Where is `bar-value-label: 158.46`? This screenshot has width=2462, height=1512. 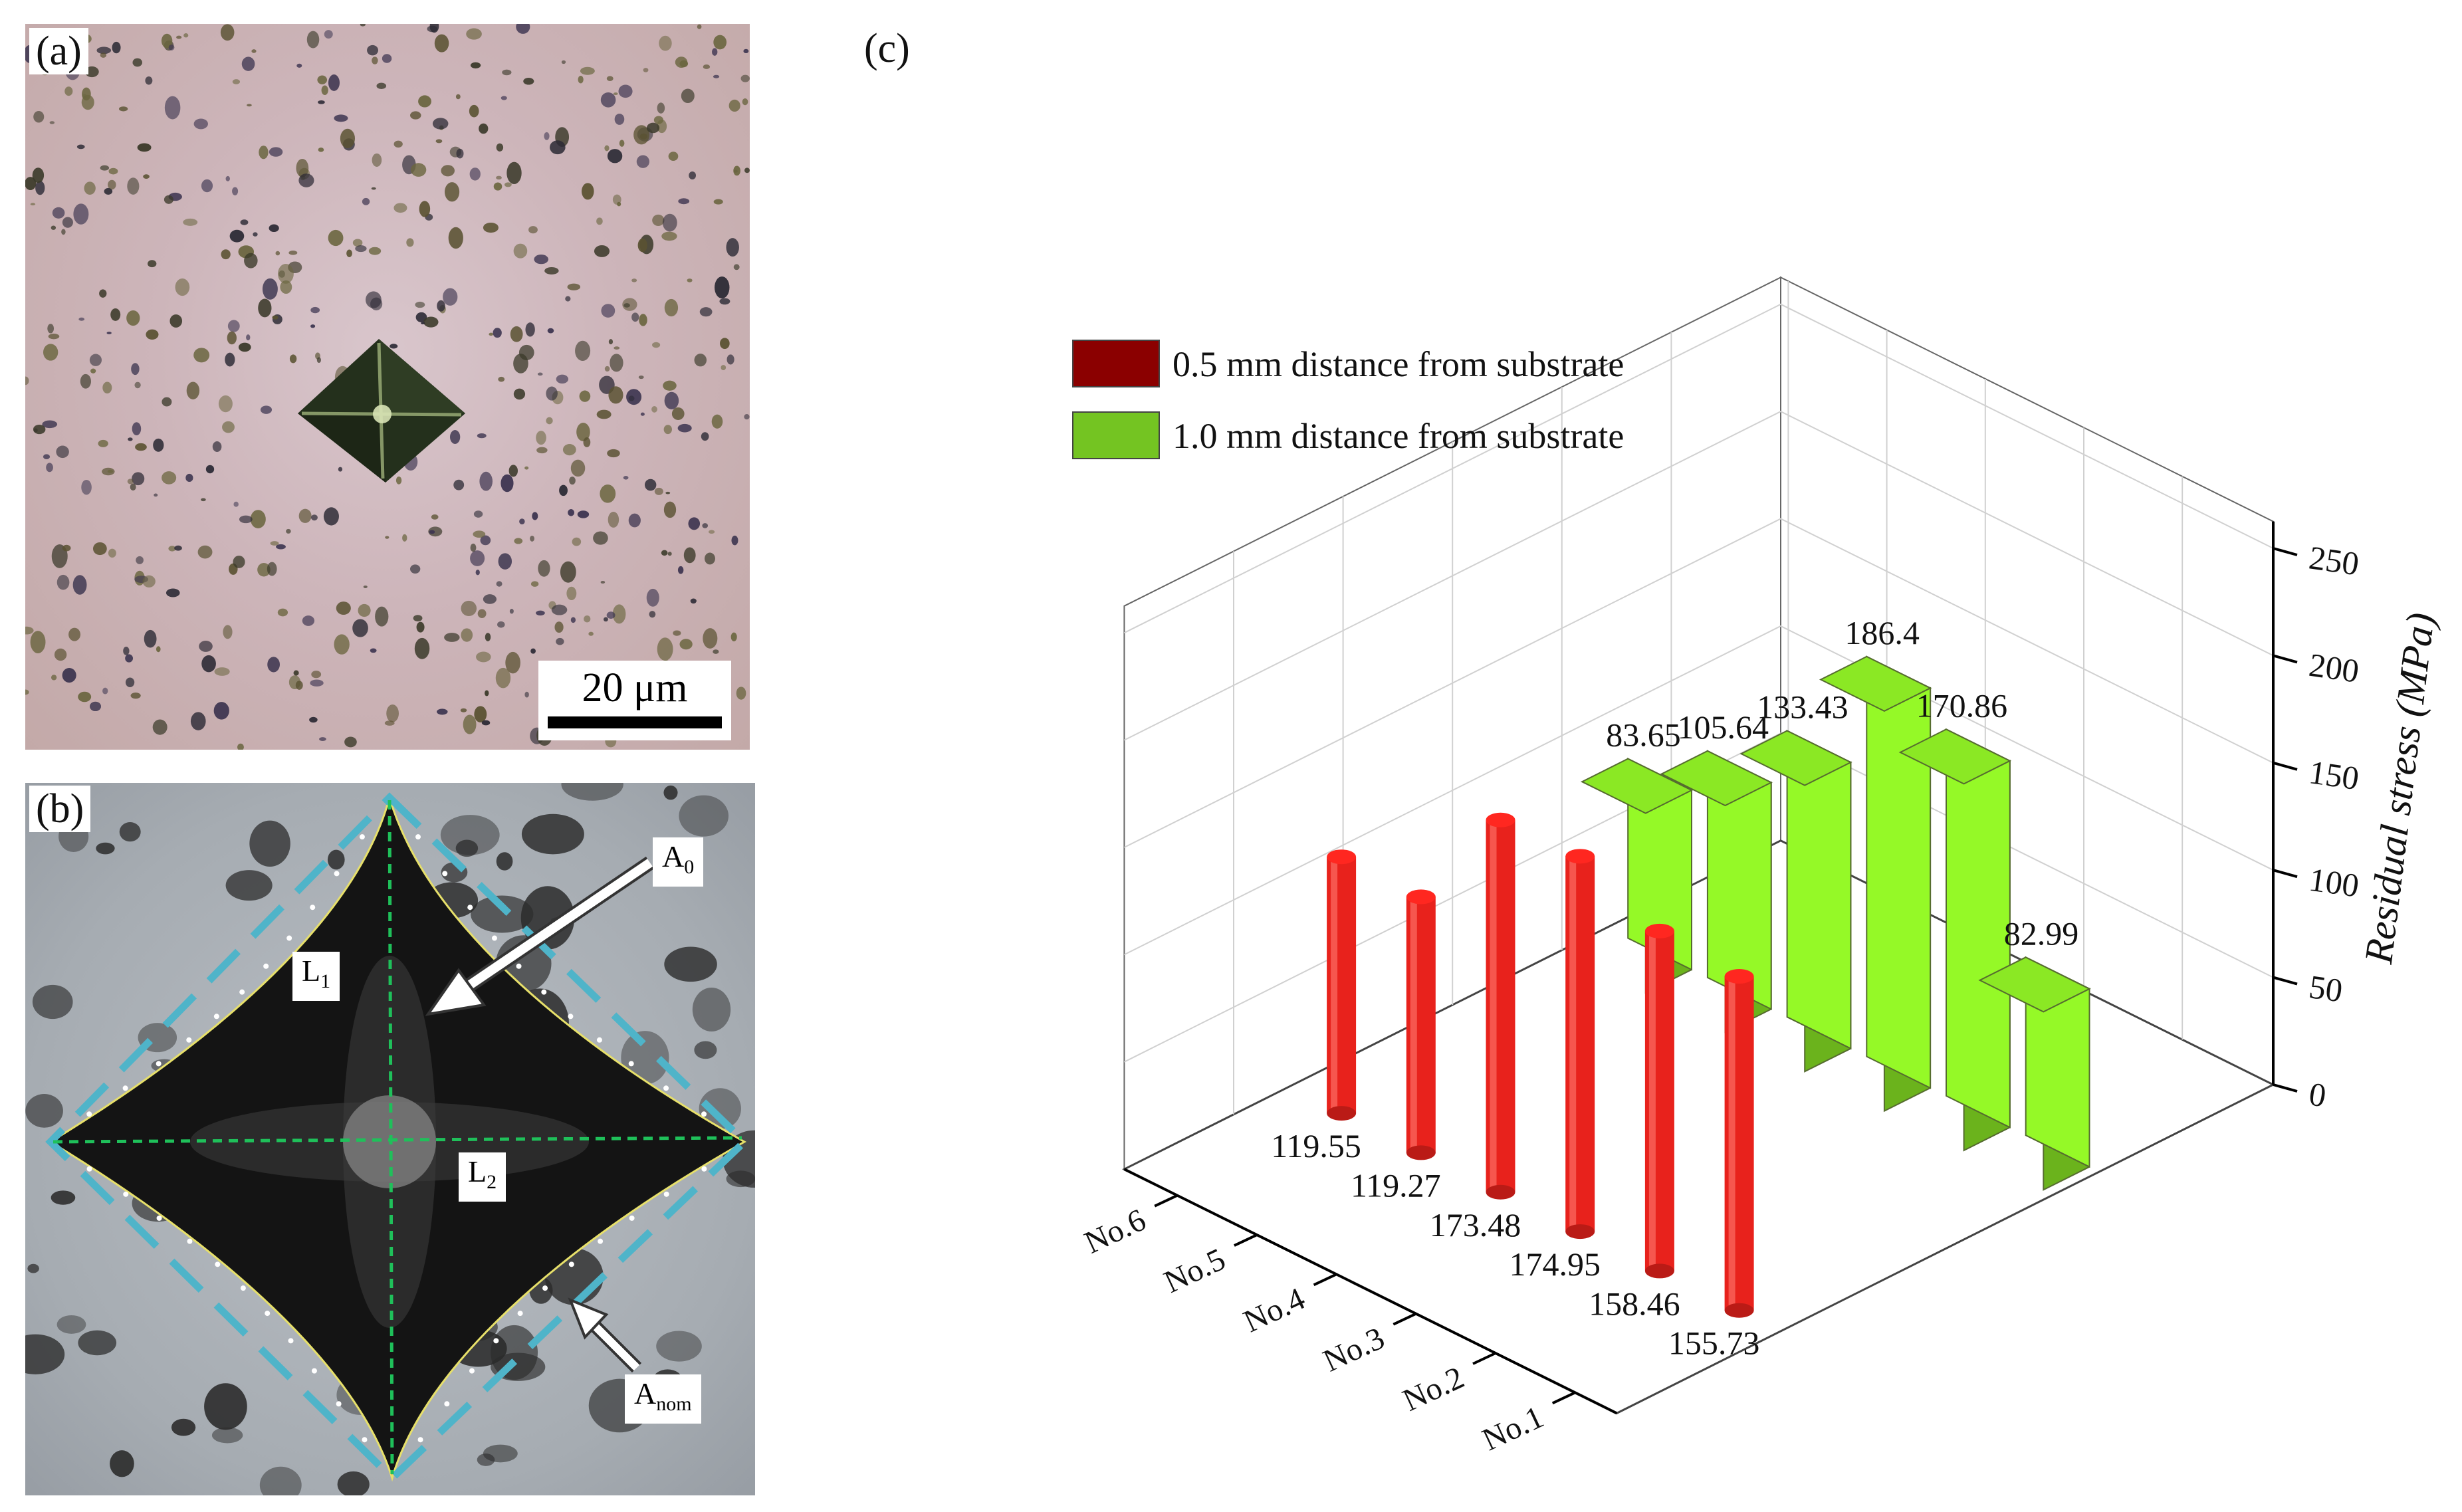 bar-value-label: 158.46 is located at coordinates (1634, 1303).